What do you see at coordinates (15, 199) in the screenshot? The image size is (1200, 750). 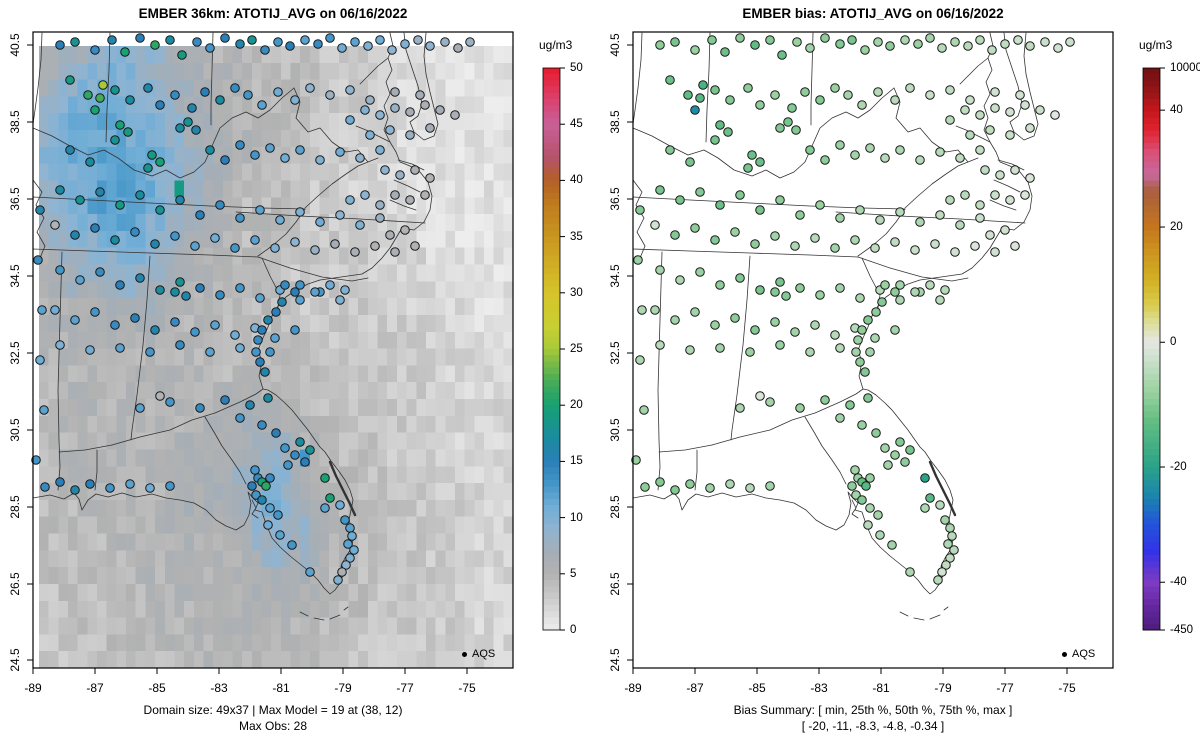 I see `y-axis-tick-label: 36.5` at bounding box center [15, 199].